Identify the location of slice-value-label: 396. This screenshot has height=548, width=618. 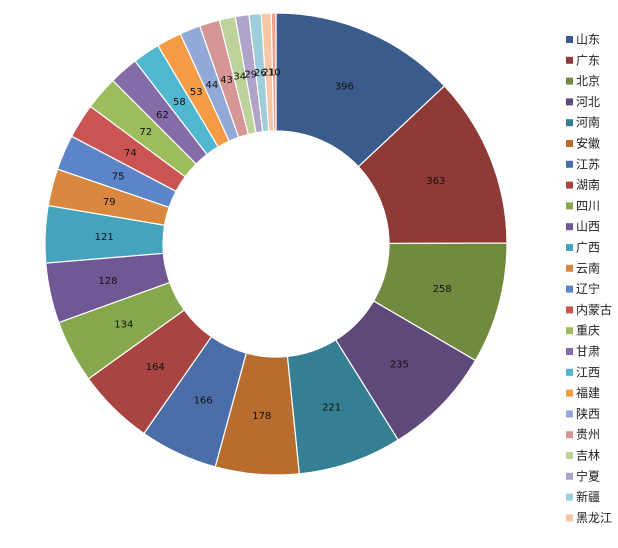
(344, 87).